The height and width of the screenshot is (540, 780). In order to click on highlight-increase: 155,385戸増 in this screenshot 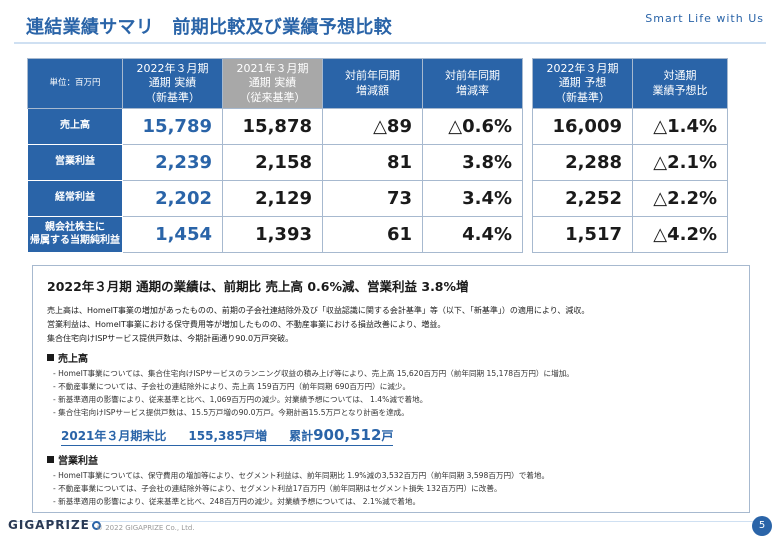, I will do `click(228, 436)`.